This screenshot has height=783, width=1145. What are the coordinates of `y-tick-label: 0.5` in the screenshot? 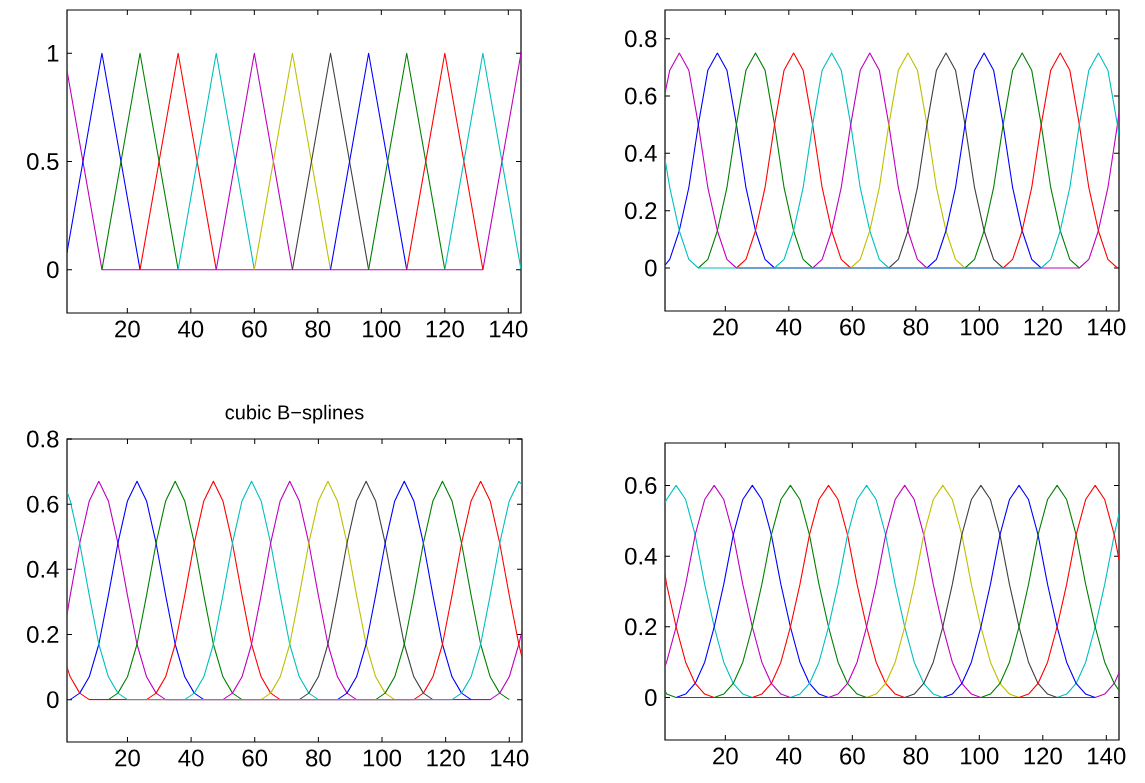 It's located at (43, 161).